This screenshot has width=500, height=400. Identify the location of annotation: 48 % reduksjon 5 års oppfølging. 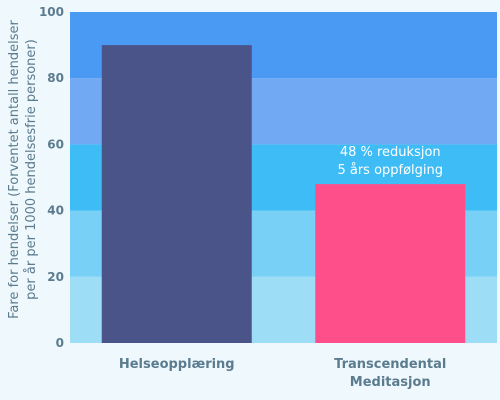
(390, 161).